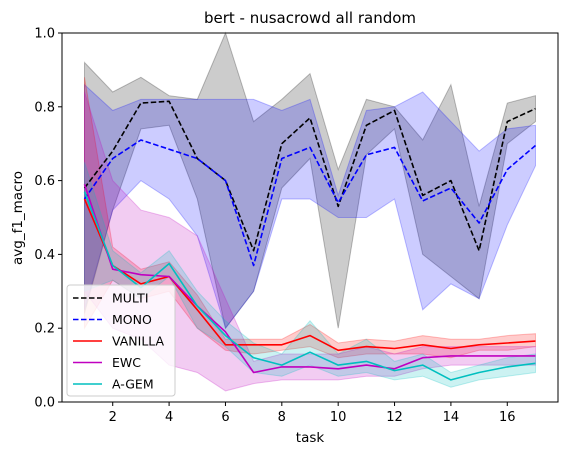 The width and height of the screenshot is (567, 459). What do you see at coordinates (44, 181) in the screenshot?
I see `y-tick-label: 0.6` at bounding box center [44, 181].